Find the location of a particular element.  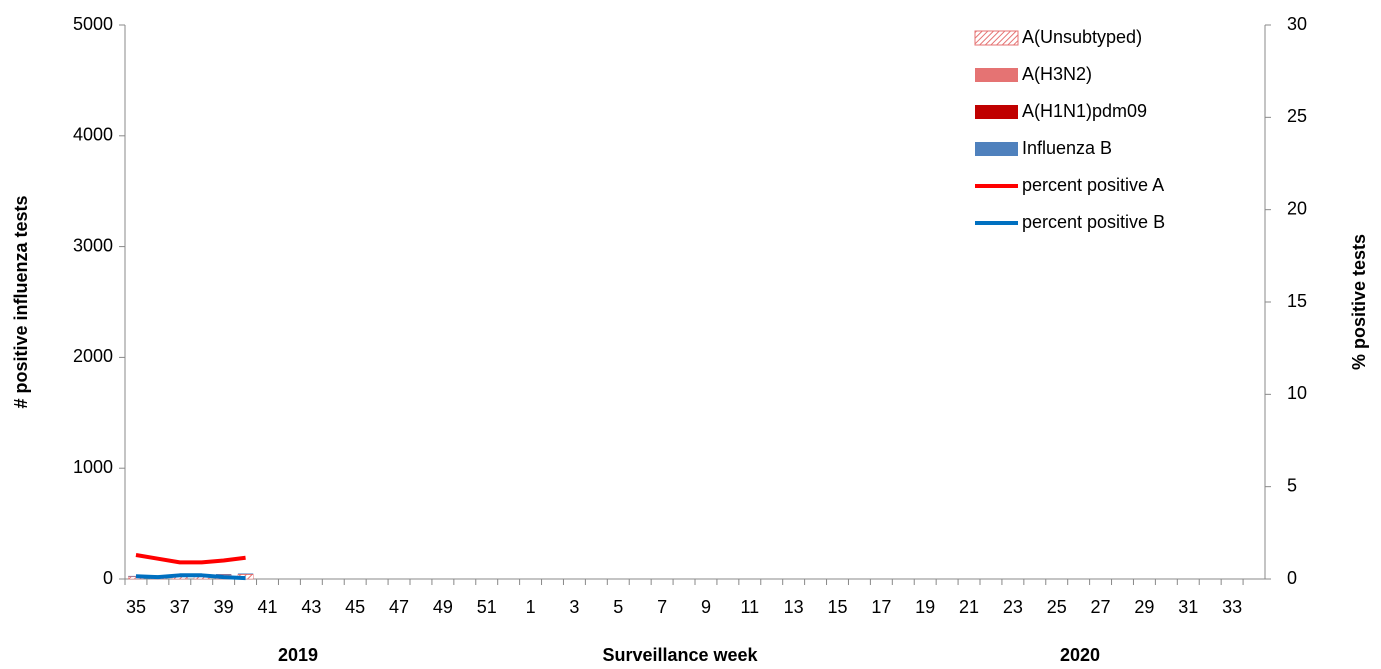

y2-axis-label: % positive tests is located at coordinates (1359, 302).